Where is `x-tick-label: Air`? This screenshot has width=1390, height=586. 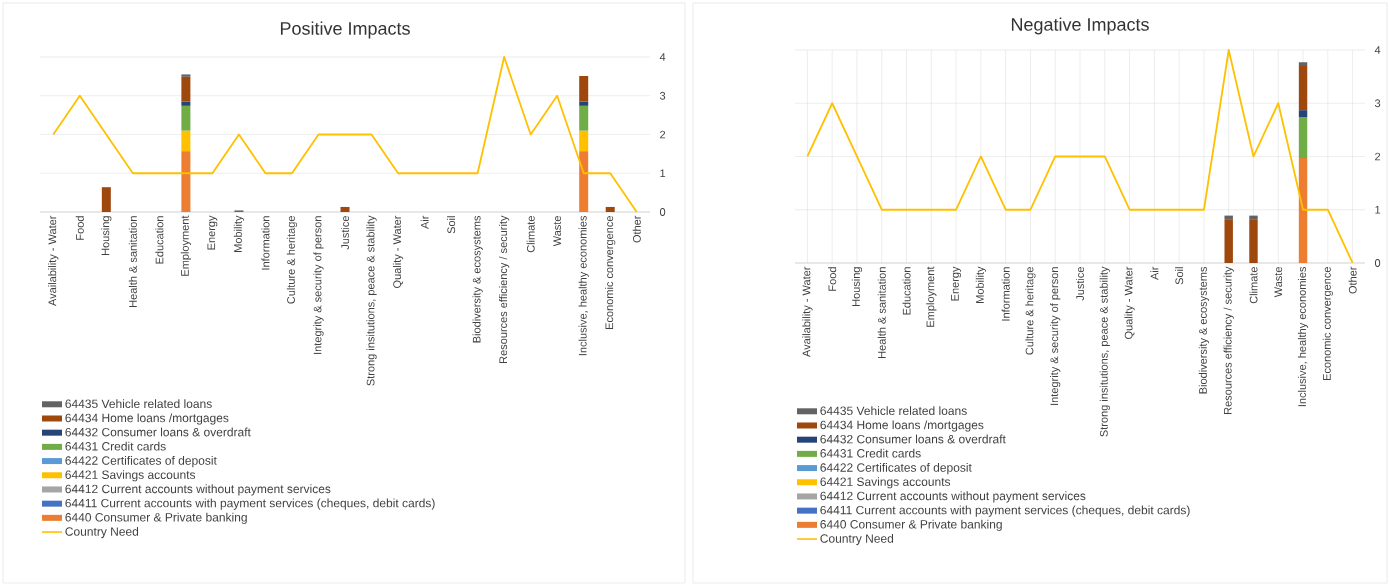 x-tick-label: Air is located at coordinates (424, 222).